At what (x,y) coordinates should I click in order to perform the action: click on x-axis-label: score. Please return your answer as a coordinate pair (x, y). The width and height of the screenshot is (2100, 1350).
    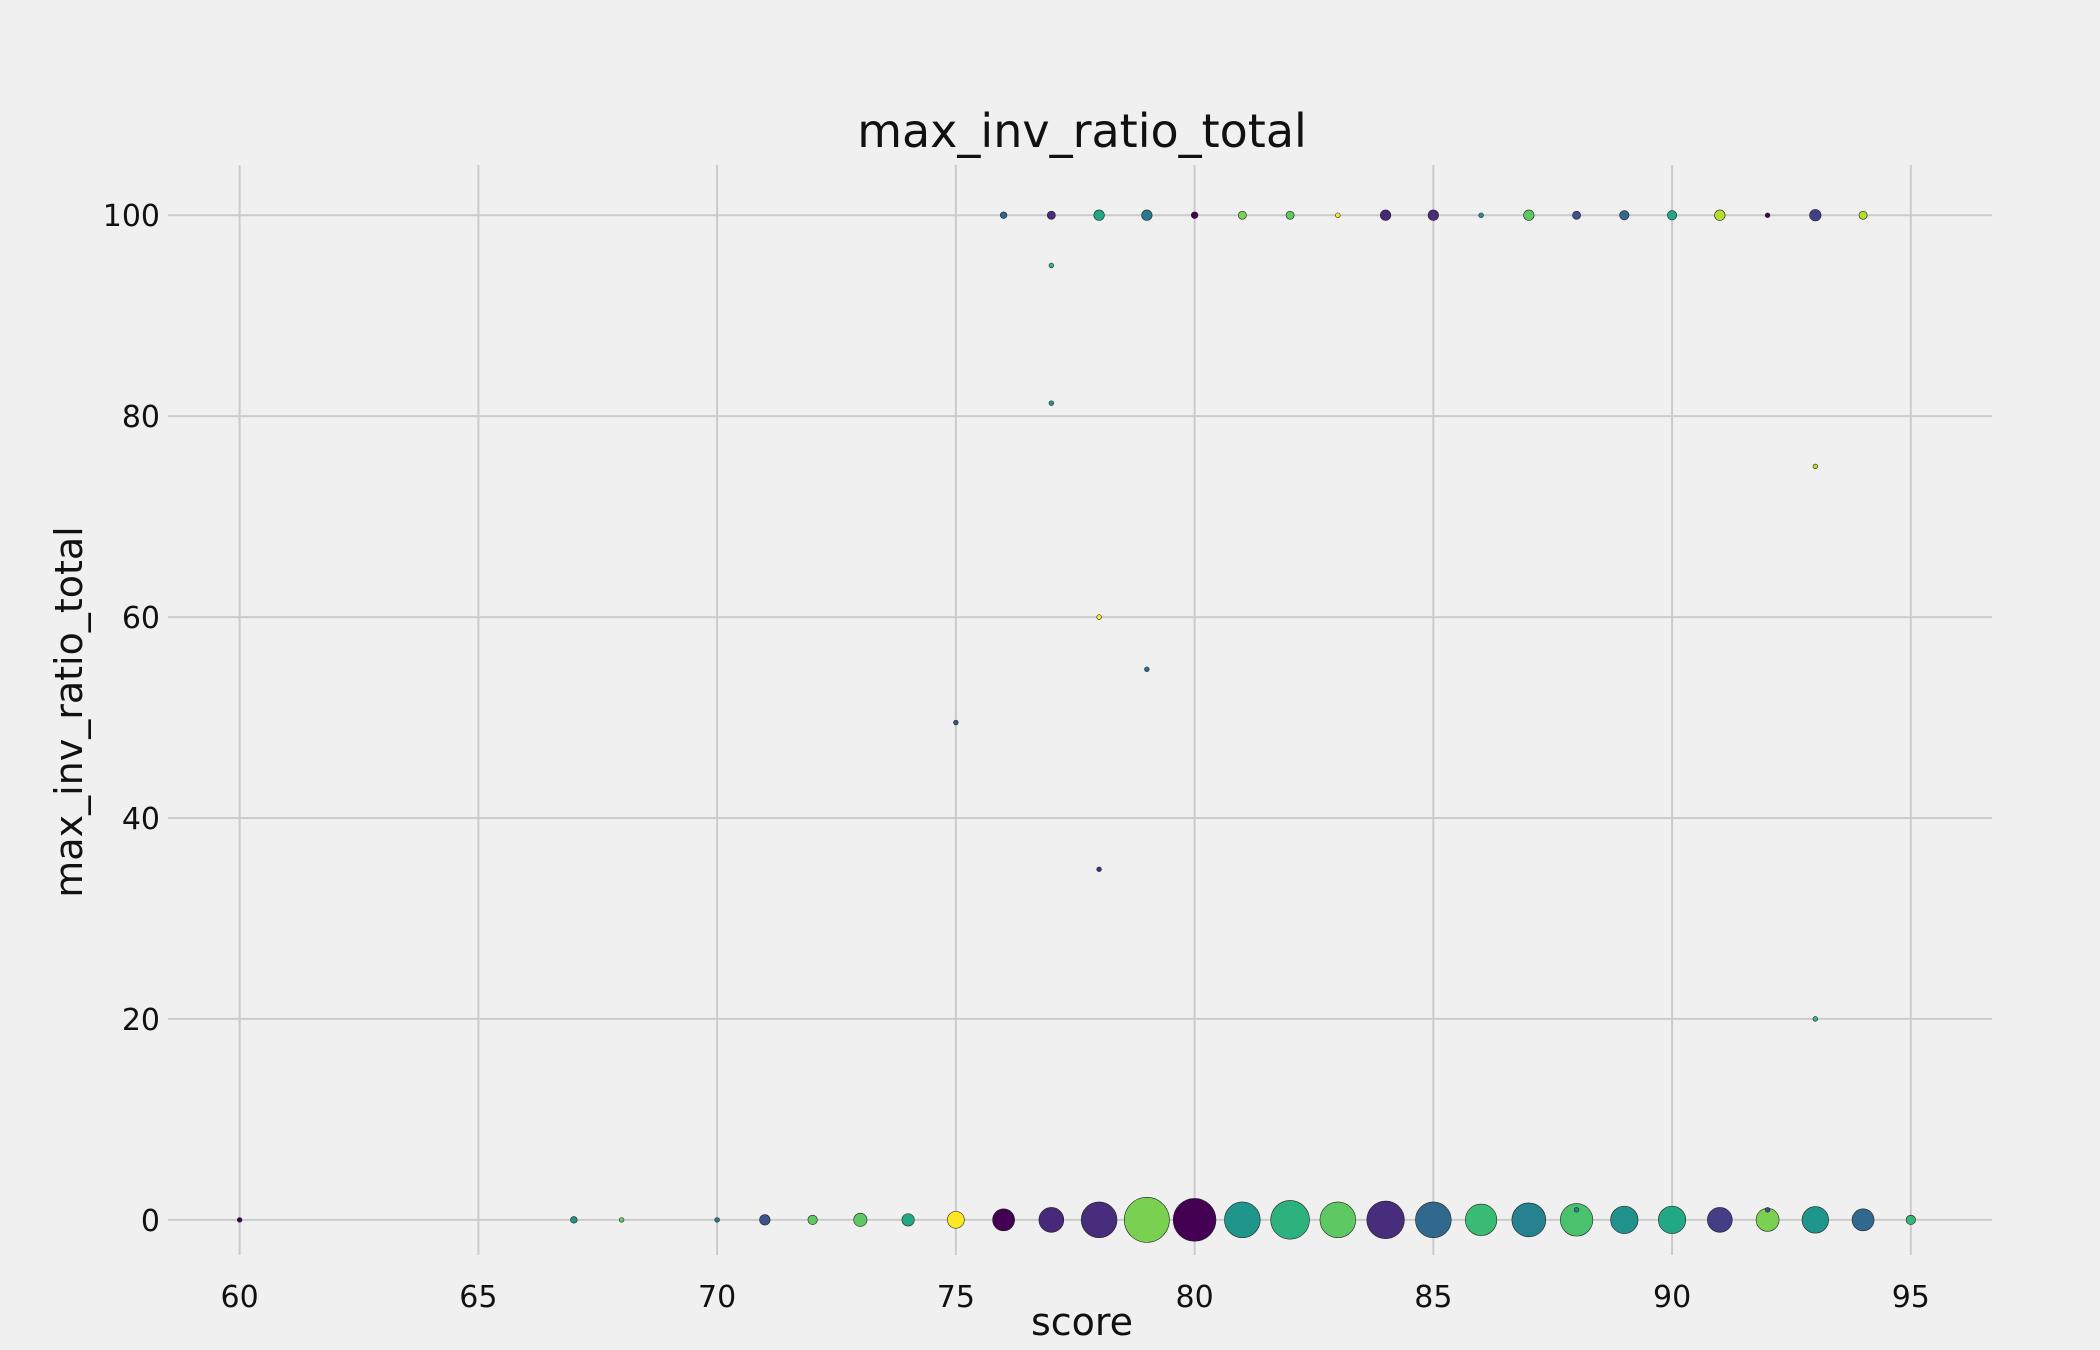
    Looking at the image, I should click on (1082, 1322).